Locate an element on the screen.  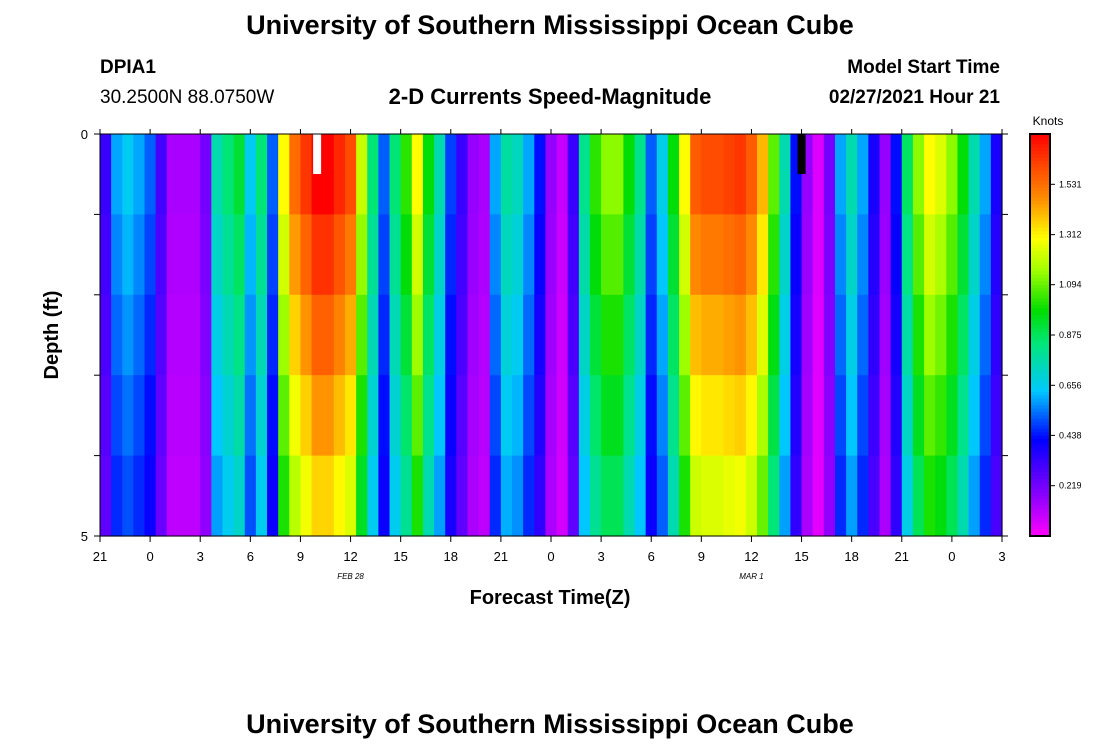
x-tick-label: 15 is located at coordinates (801, 556).